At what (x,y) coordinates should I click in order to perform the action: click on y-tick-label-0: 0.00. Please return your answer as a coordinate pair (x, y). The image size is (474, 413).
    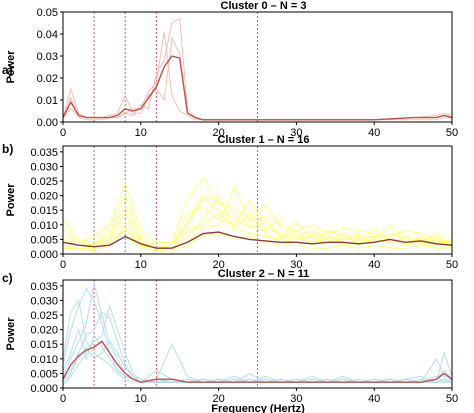
    Looking at the image, I should click on (47, 123).